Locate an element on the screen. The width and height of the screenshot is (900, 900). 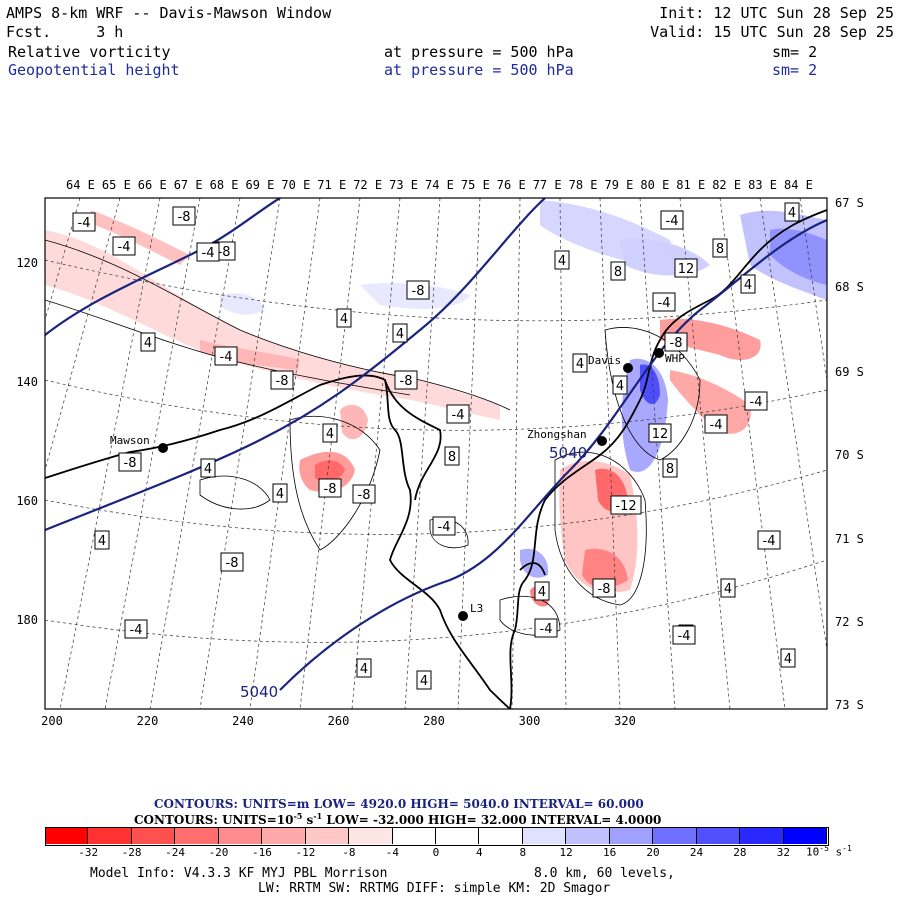
colorbar-tick-label: 28 is located at coordinates (740, 852).